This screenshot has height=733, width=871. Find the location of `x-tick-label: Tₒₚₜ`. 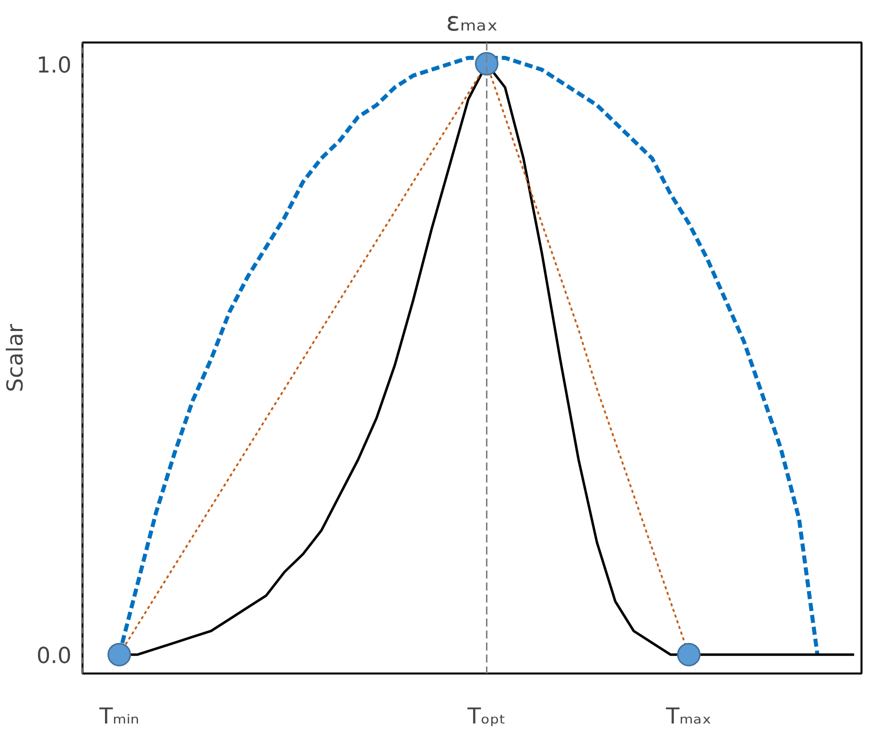

x-tick-label: Tₒₚₜ is located at coordinates (486, 717).